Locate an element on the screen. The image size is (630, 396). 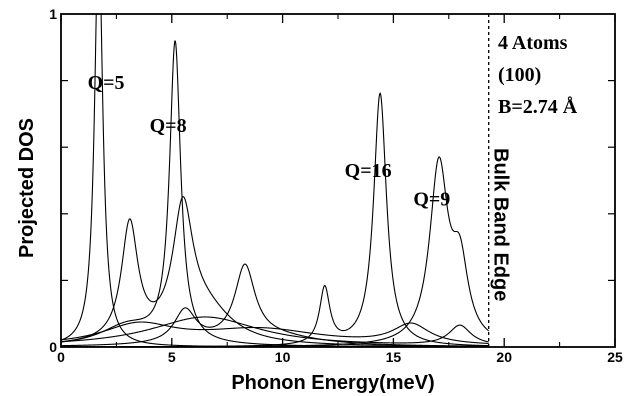
x-tick-label-10: 10 is located at coordinates (283, 357).